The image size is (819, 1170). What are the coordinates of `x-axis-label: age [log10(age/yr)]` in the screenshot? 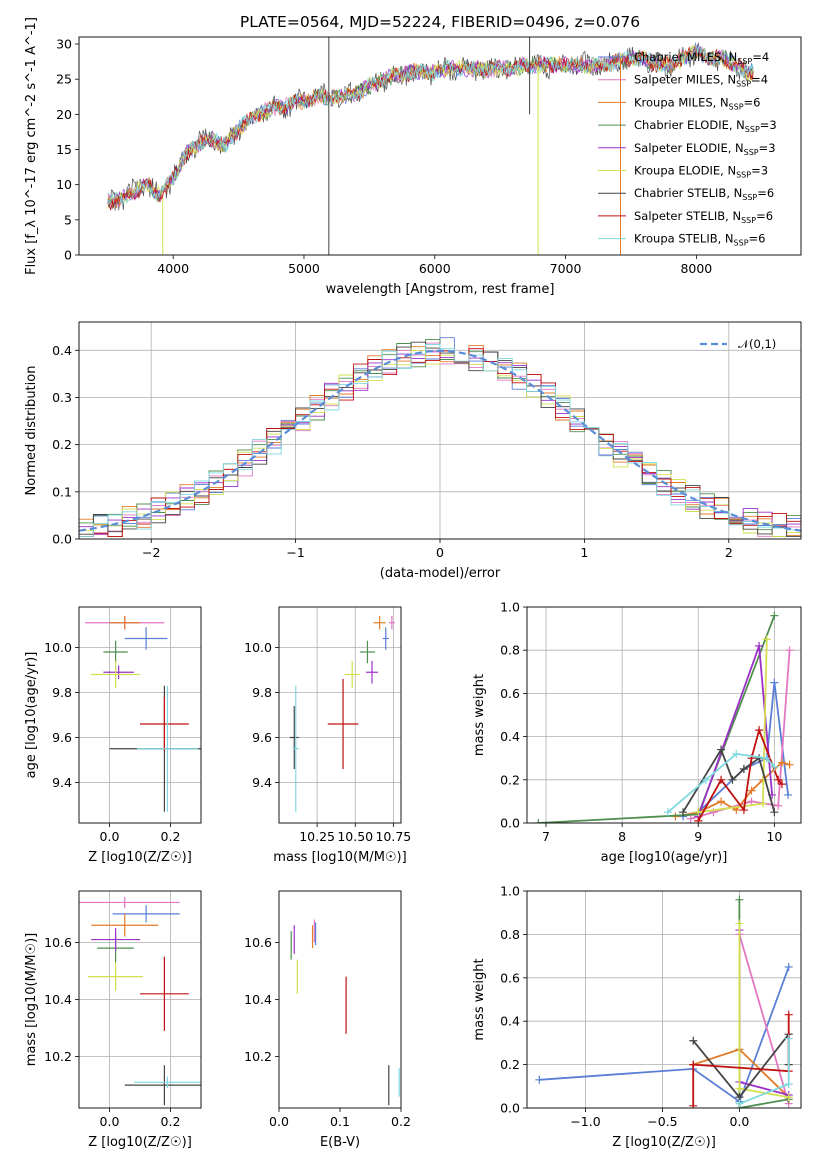 It's located at (664, 857).